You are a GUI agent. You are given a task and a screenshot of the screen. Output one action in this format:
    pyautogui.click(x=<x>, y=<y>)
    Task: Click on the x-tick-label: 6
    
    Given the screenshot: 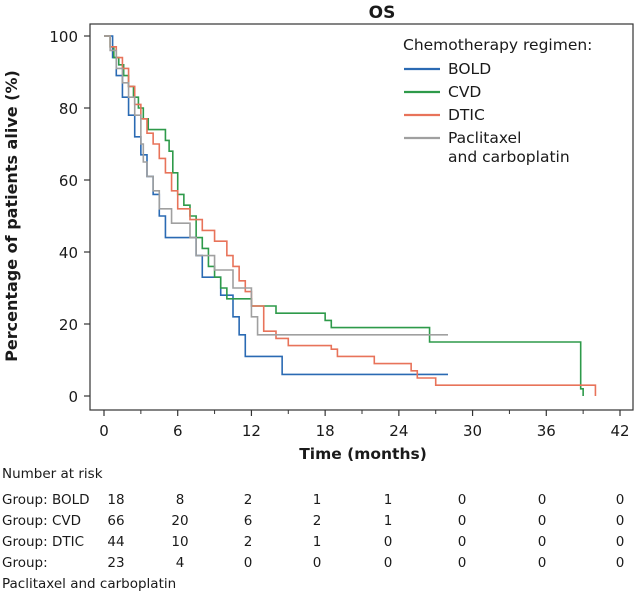 What is the action you would take?
    pyautogui.click(x=178, y=431)
    